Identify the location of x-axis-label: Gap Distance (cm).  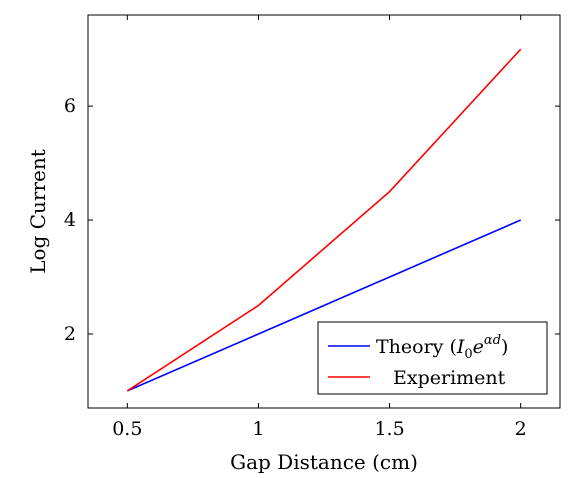
(324, 462).